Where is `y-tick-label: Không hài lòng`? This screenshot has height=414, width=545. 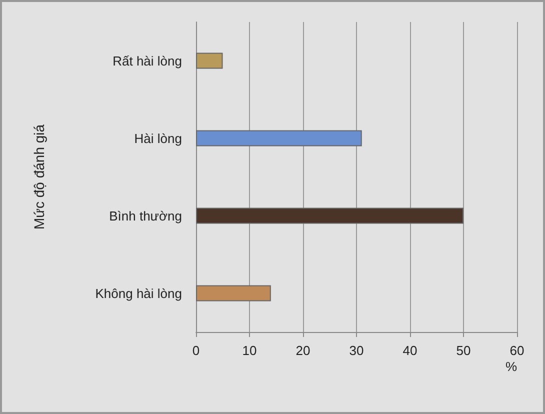 y-tick-label: Không hài lòng is located at coordinates (138, 293).